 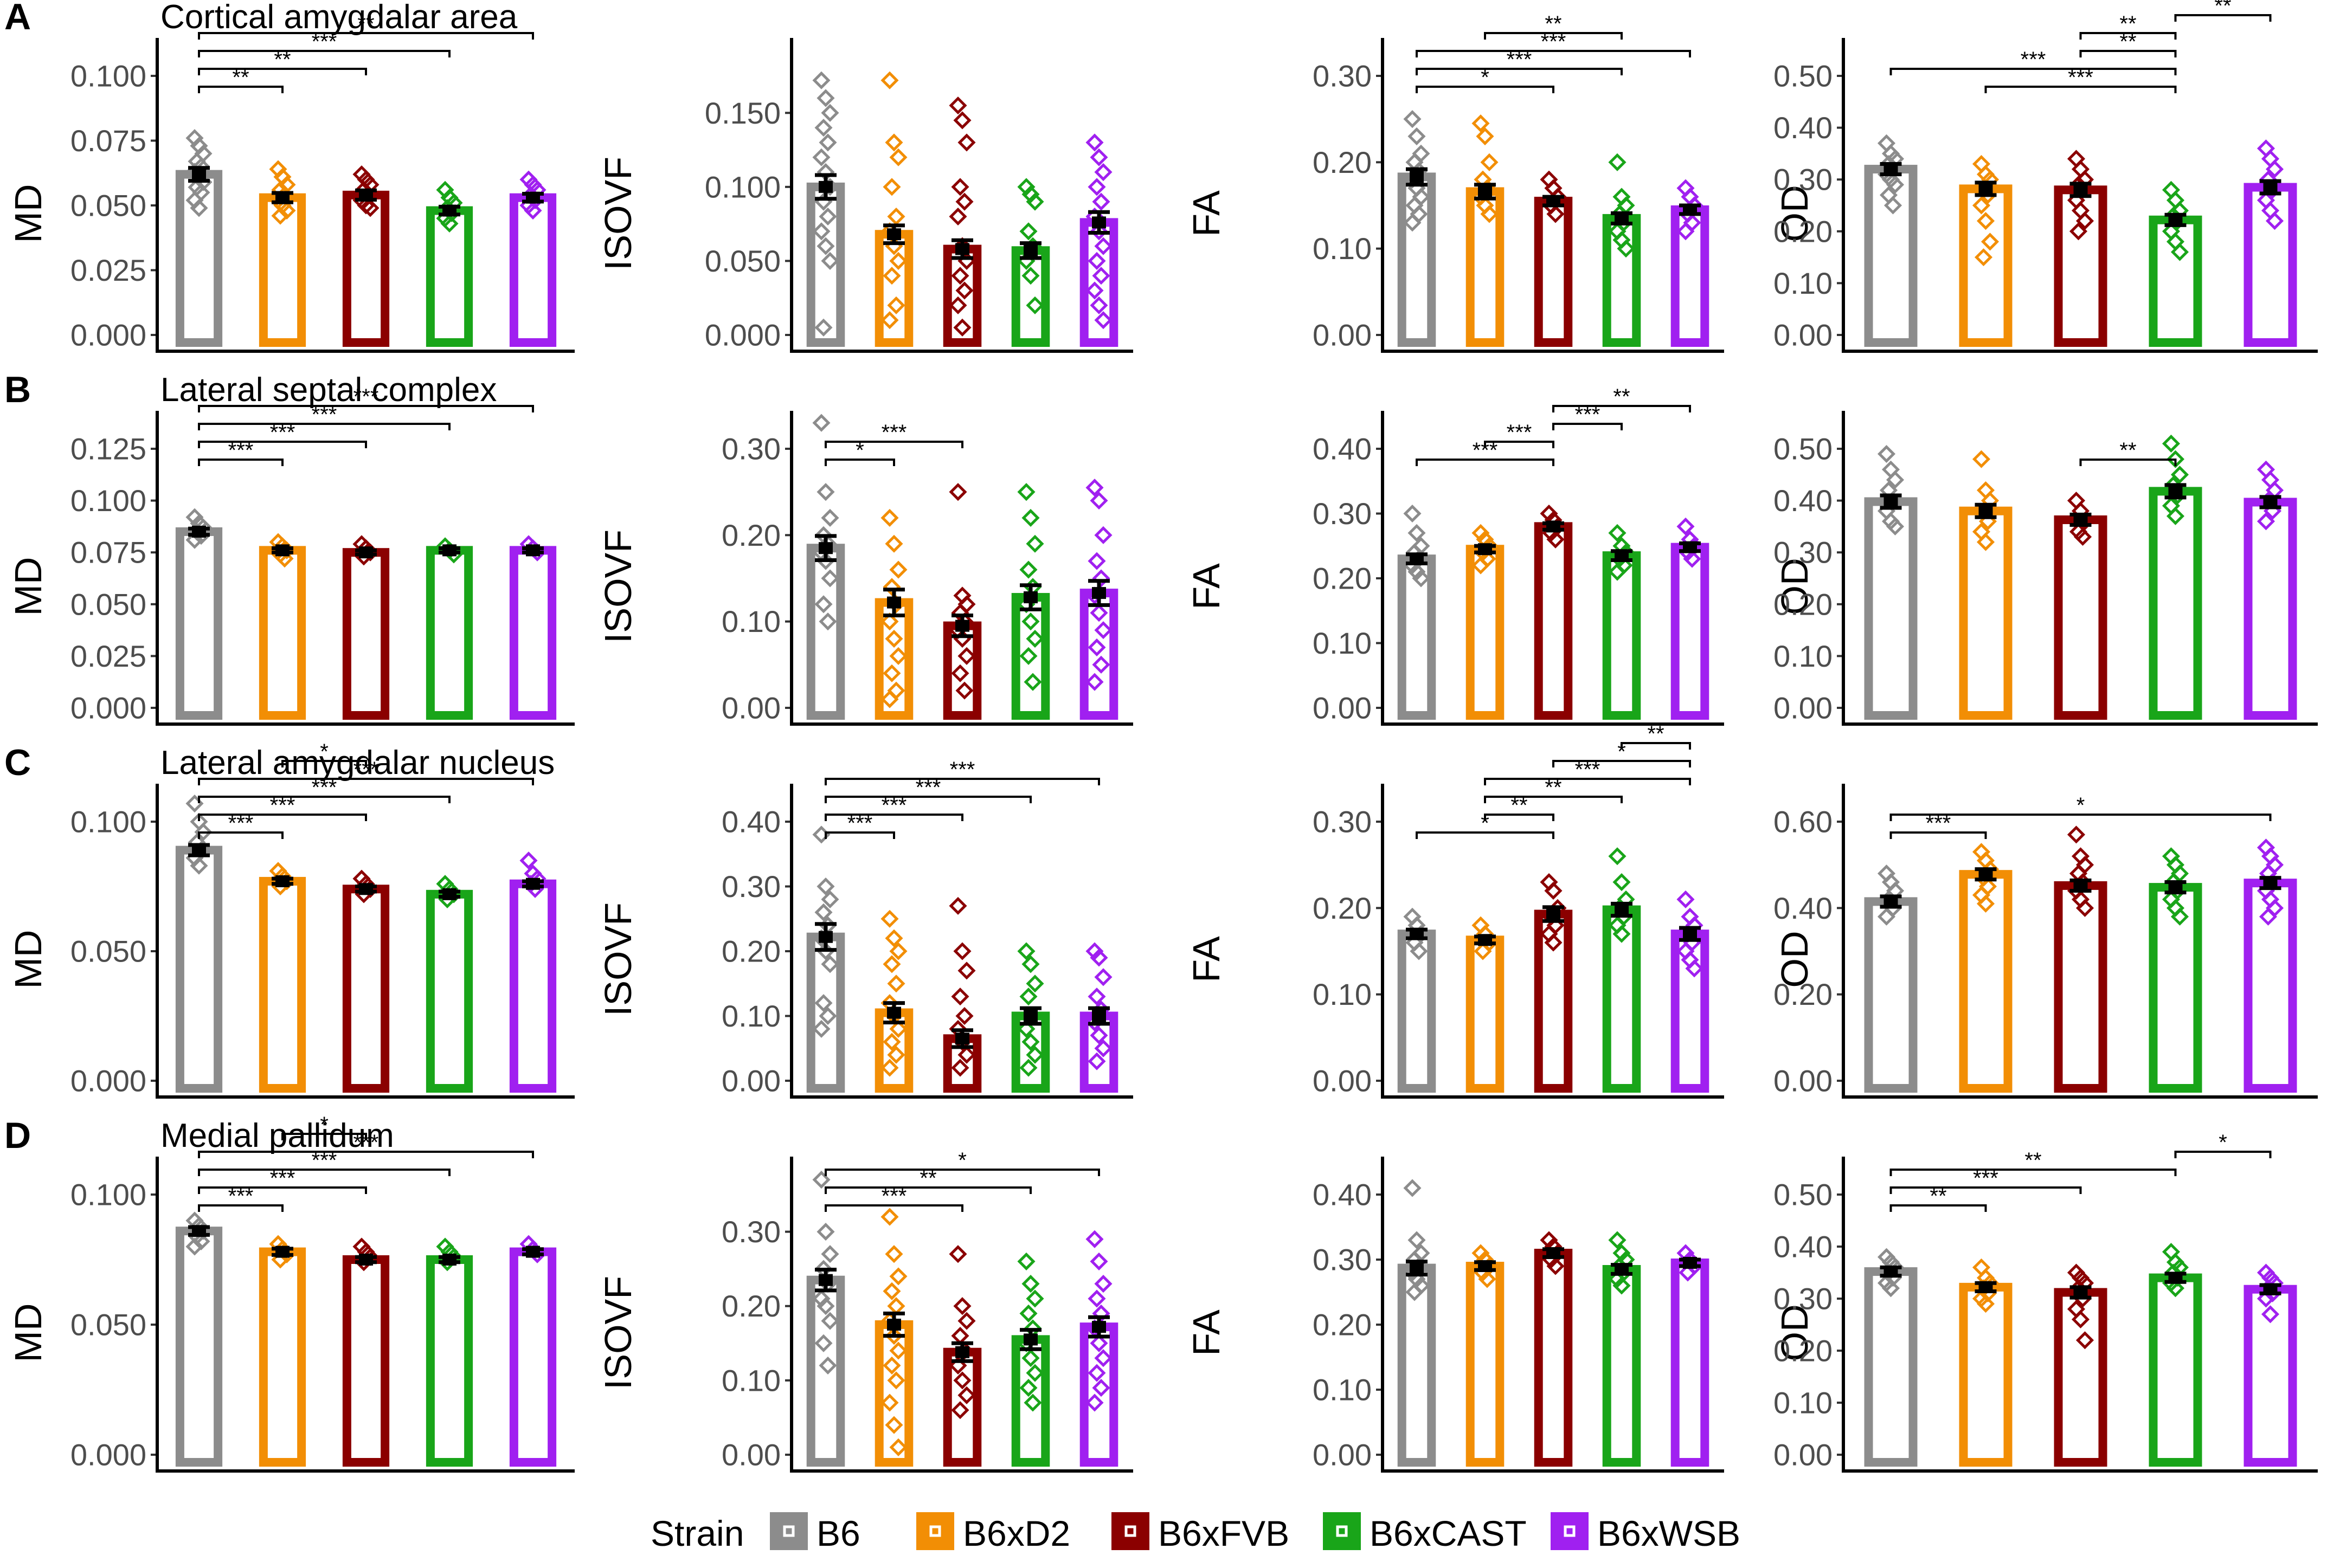 What do you see at coordinates (697, 1533) in the screenshot?
I see `legend-title: Strain` at bounding box center [697, 1533].